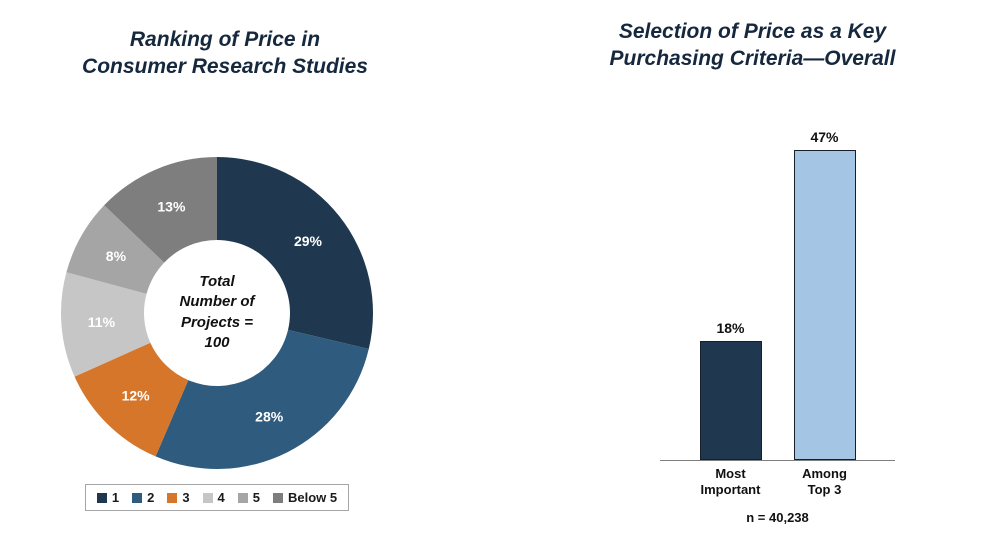  I want to click on legend-label: 5, so click(256, 497).